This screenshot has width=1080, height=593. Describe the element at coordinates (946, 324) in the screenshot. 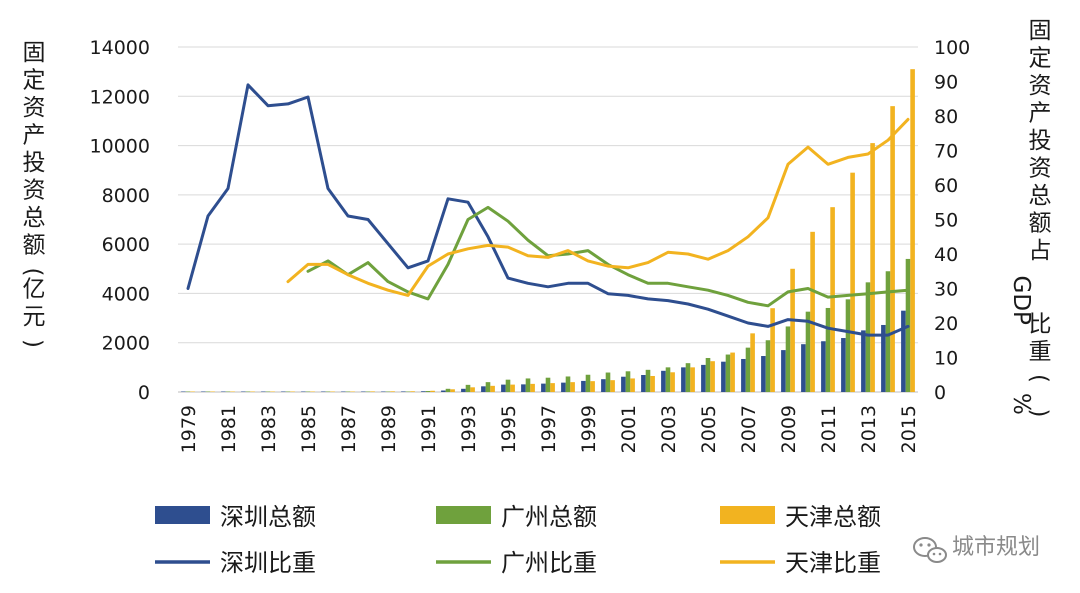

I see `right-tick-label: 20` at that location.